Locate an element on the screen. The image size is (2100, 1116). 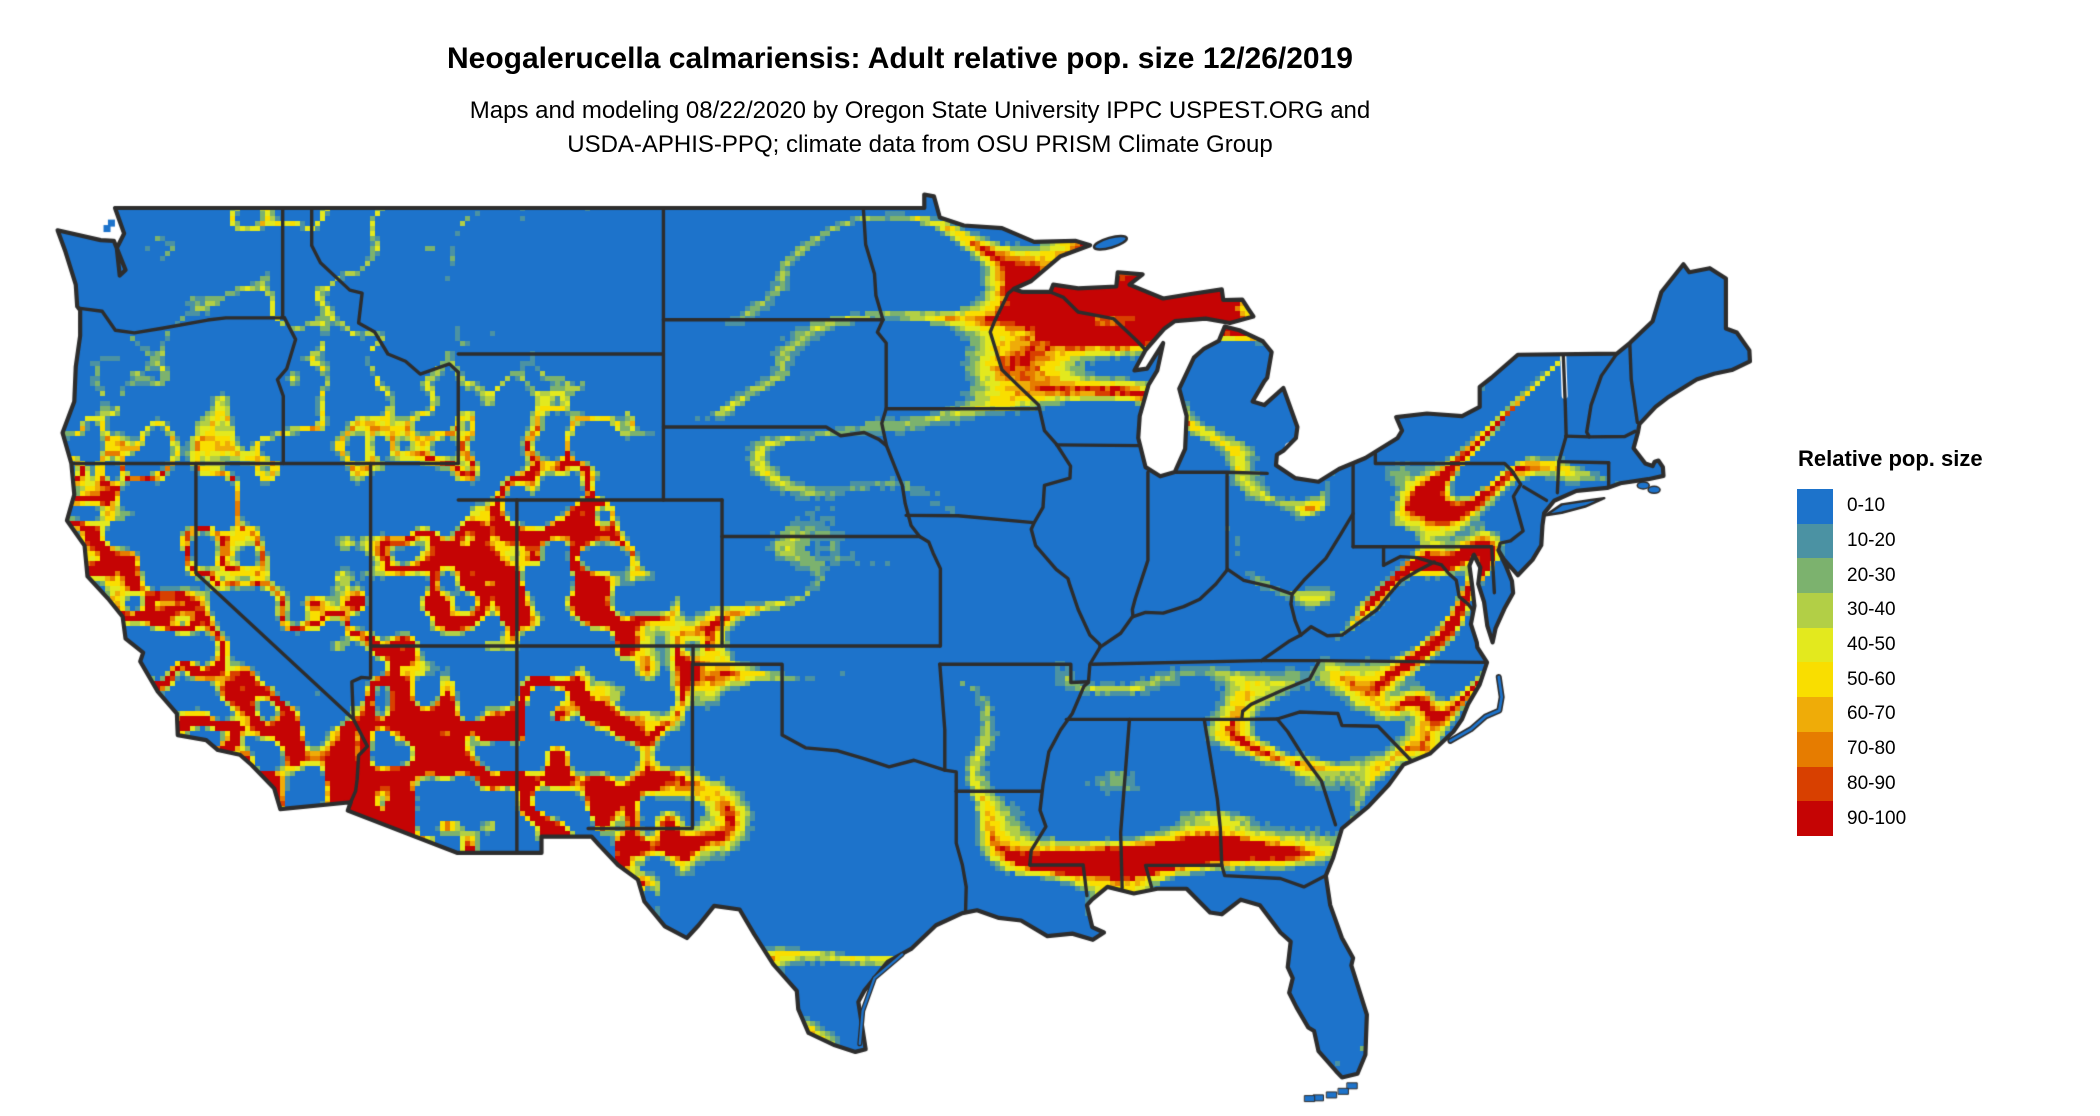
legend-item: 10-20 is located at coordinates (1937, 541).